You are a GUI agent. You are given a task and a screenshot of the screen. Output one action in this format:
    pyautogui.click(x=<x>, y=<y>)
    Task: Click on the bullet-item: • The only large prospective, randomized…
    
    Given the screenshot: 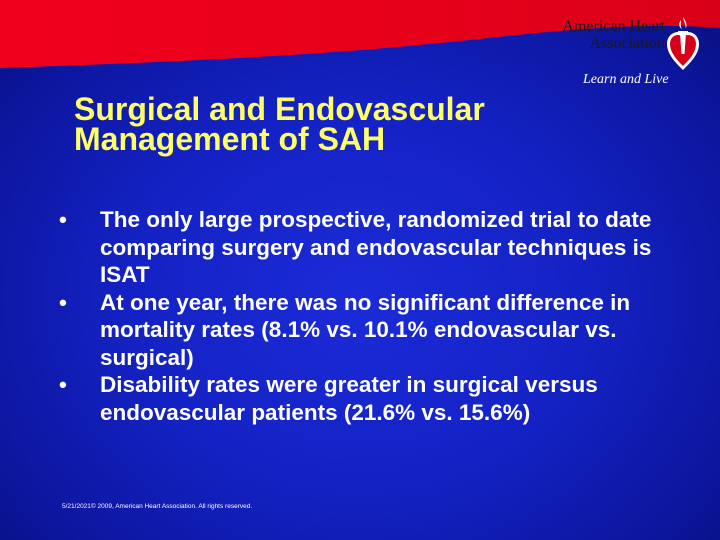 What is the action you would take?
    pyautogui.click(x=355, y=247)
    